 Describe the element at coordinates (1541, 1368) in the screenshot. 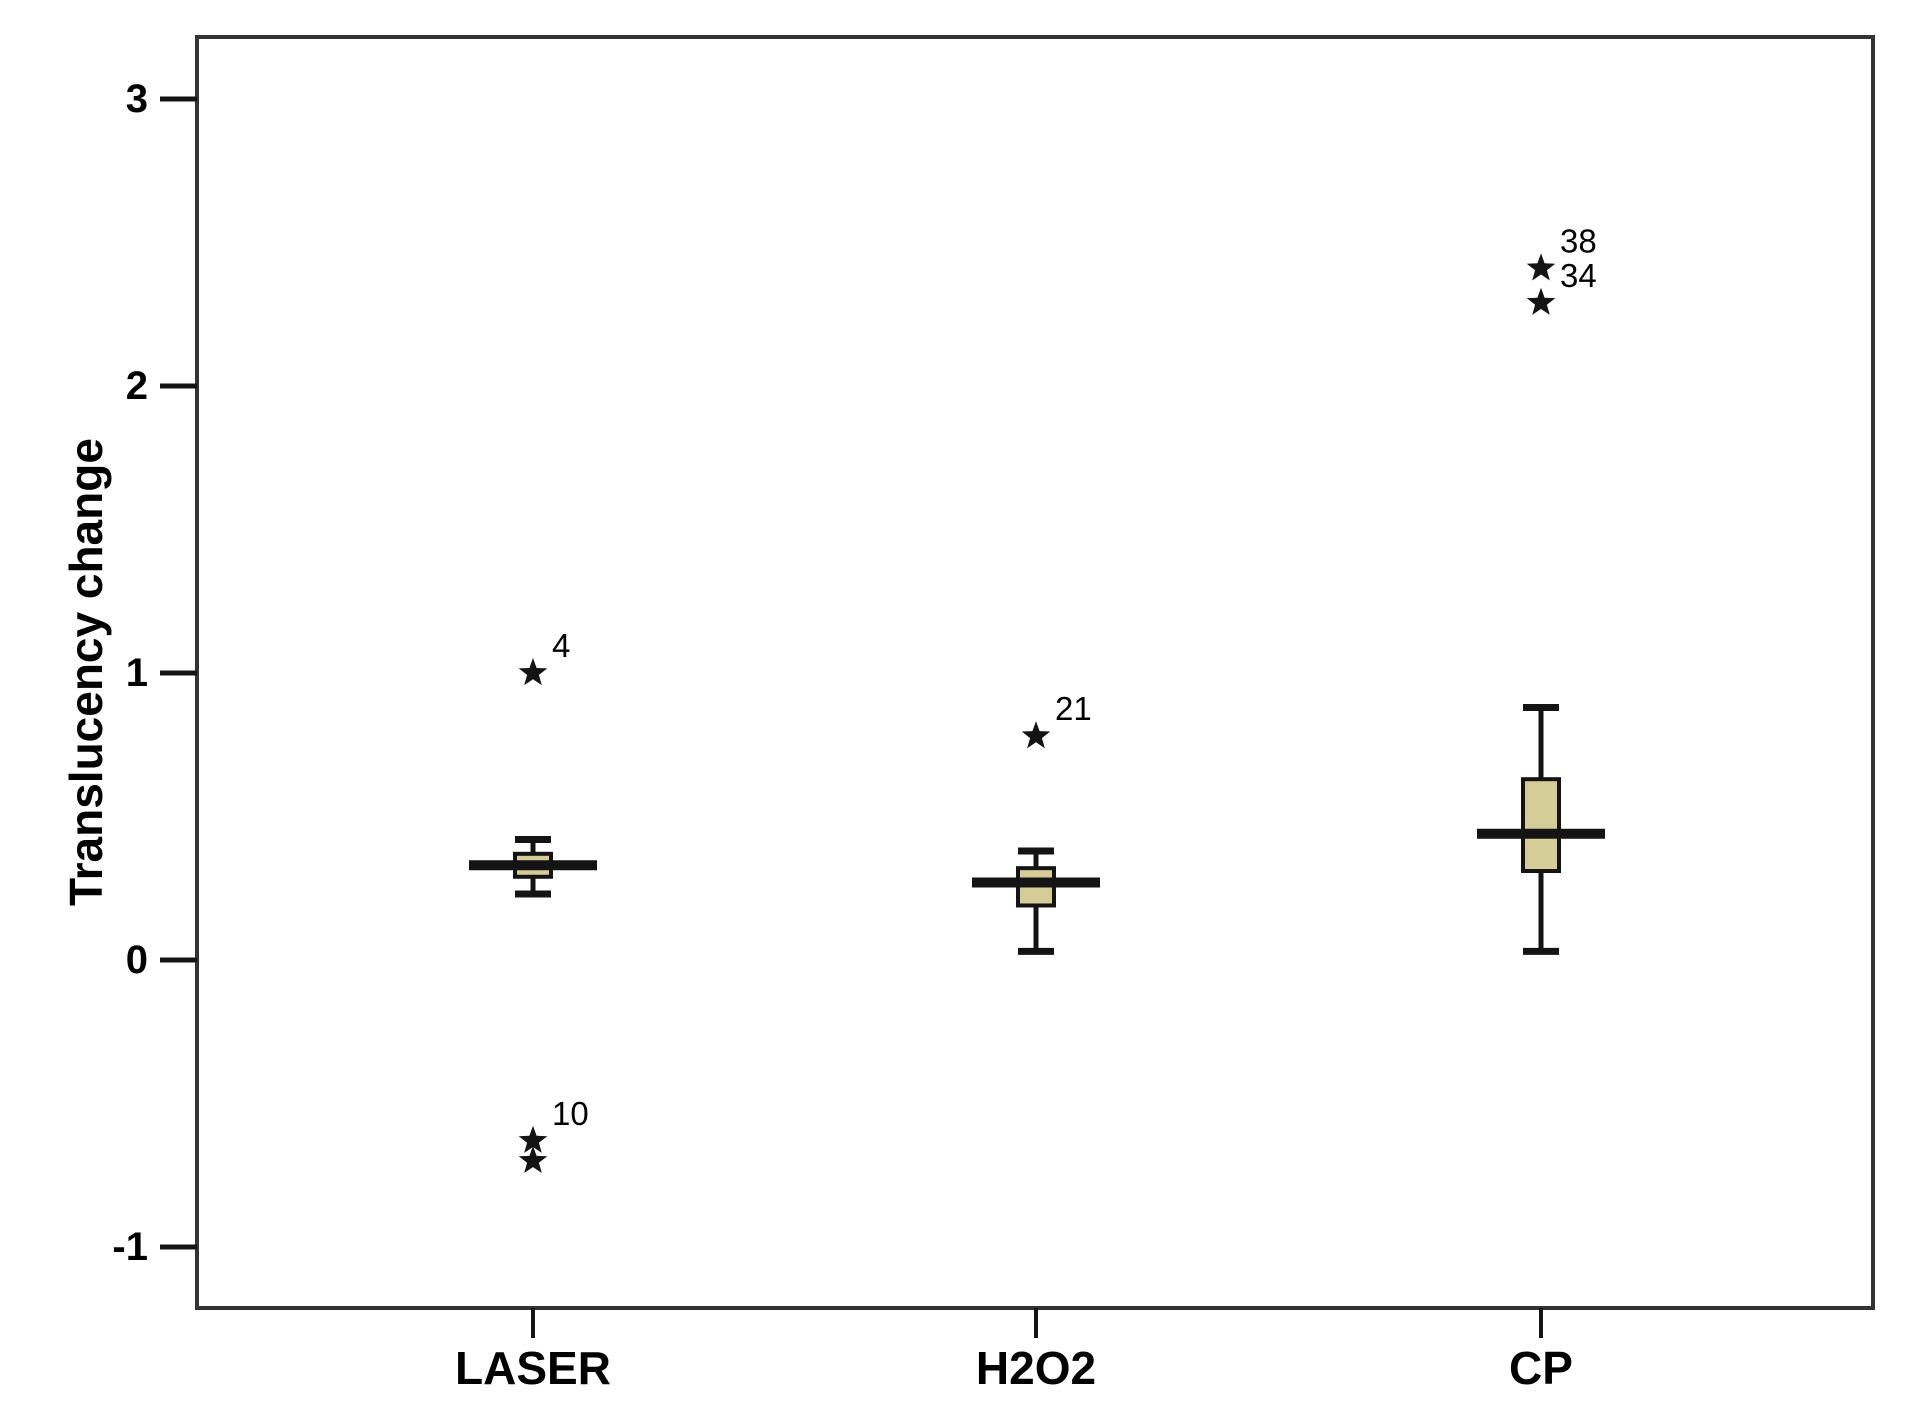

I see `category-label-cp: CP` at that location.